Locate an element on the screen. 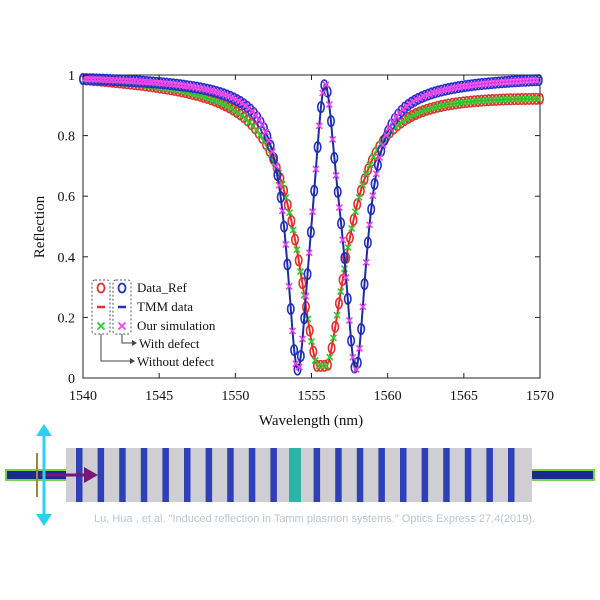 This screenshot has width=600, height=600. x-tick-label: 1550 is located at coordinates (235, 396).